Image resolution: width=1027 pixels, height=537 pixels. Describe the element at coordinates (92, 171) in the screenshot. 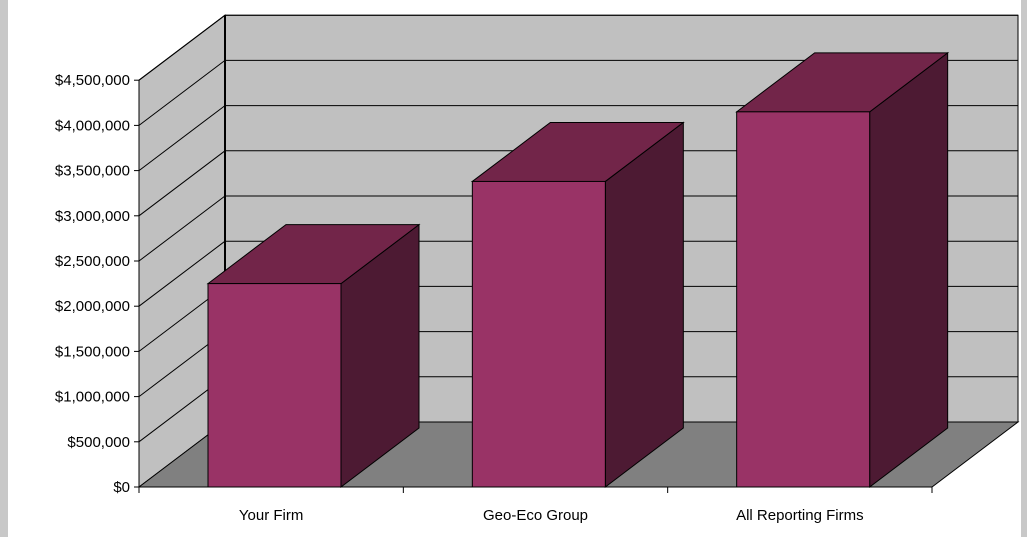

I see `y-tick-label: $3,500,000` at that location.